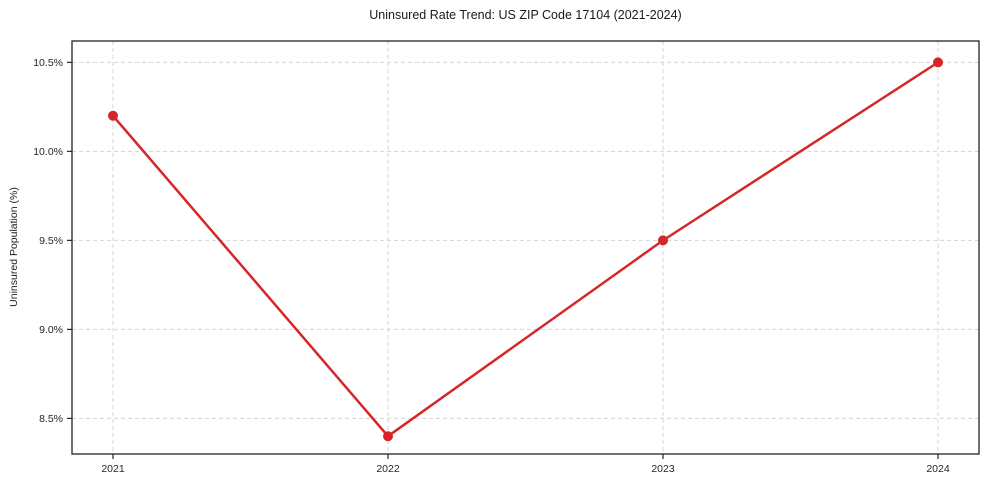  I want to click on x-tick-label: 2024, so click(938, 469).